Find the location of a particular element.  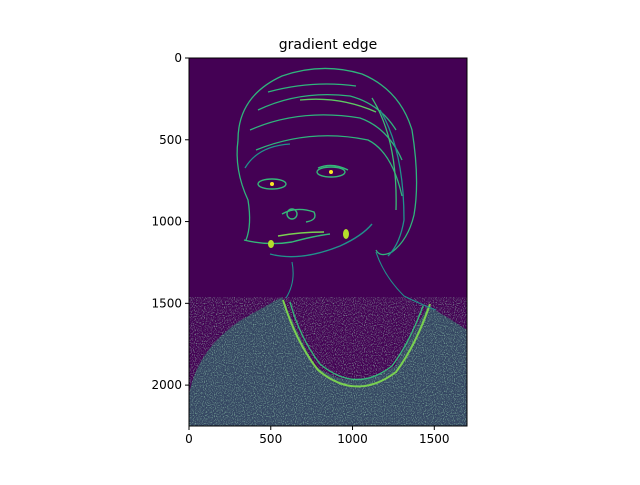

x-tick-label: 500 is located at coordinates (270, 439).